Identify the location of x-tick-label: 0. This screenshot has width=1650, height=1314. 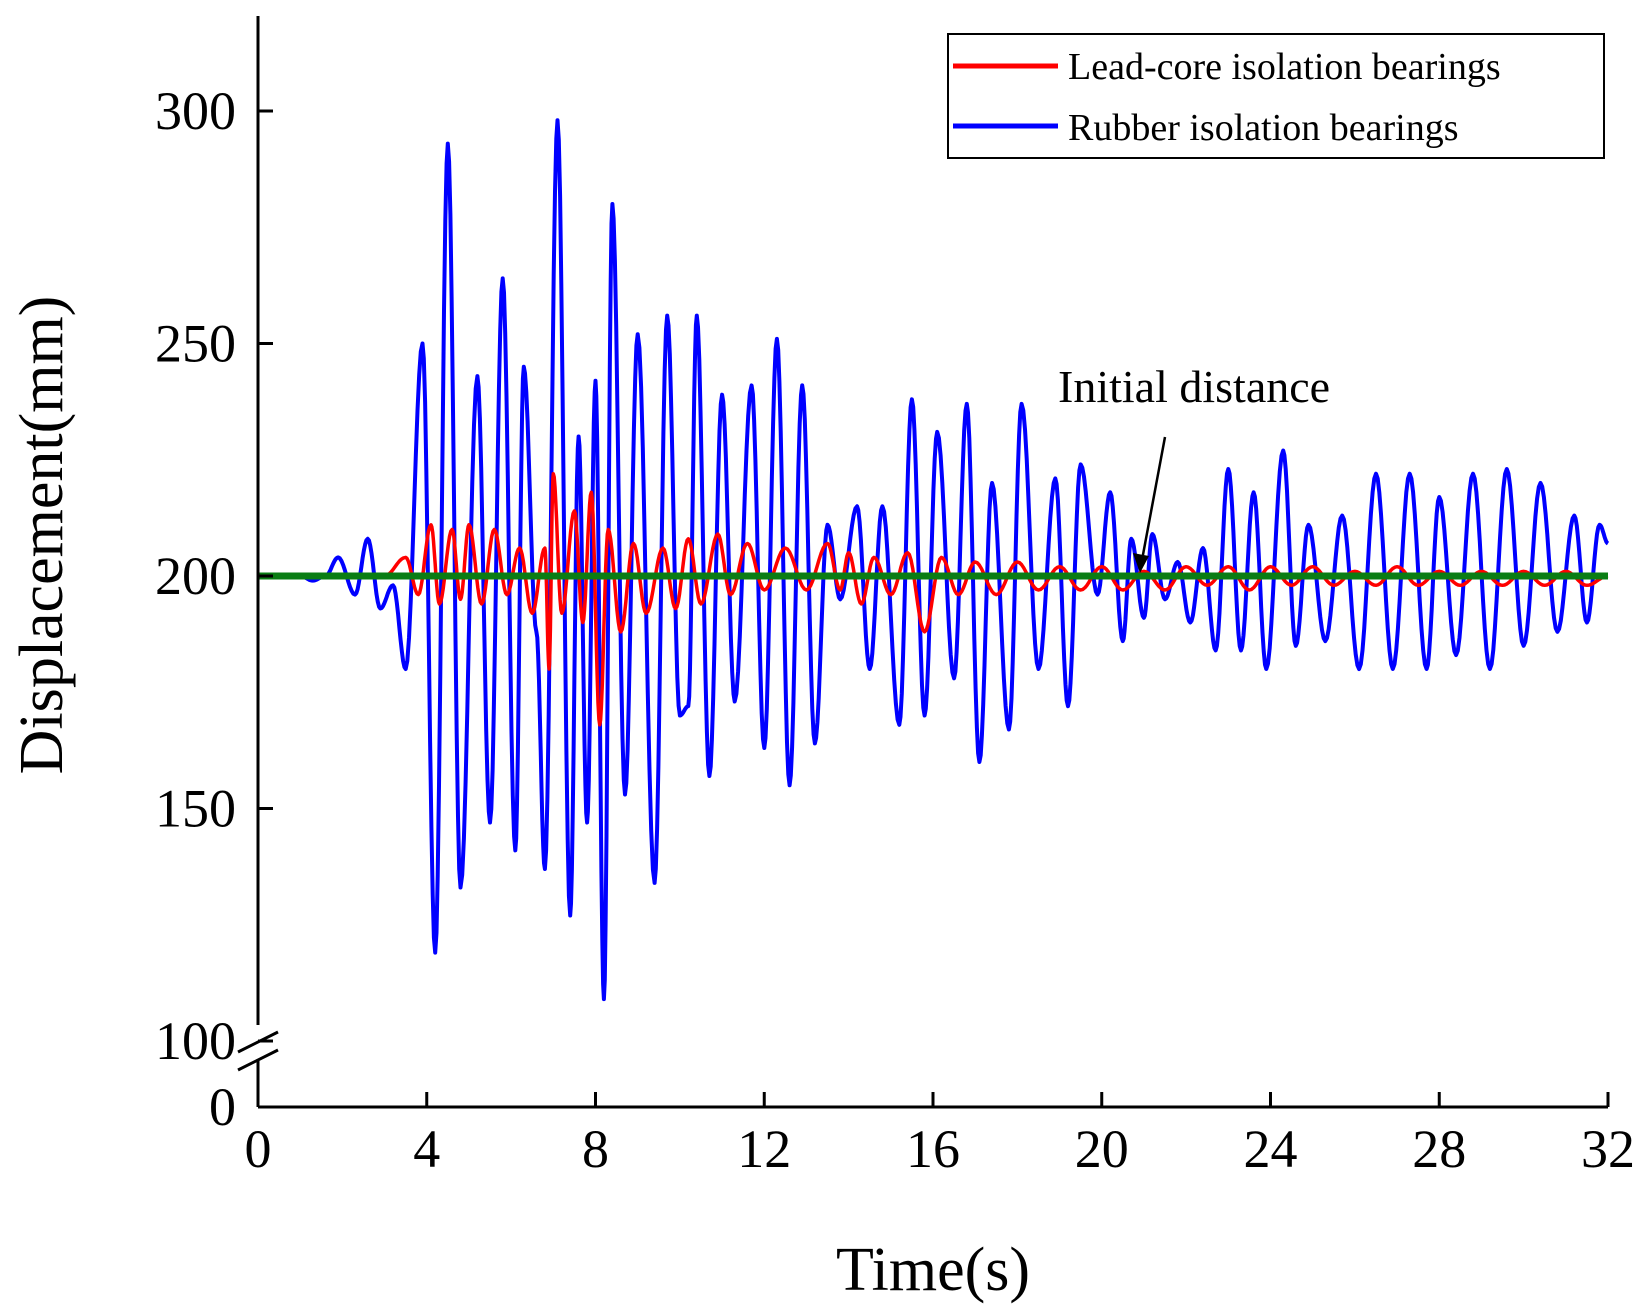
(258, 1149).